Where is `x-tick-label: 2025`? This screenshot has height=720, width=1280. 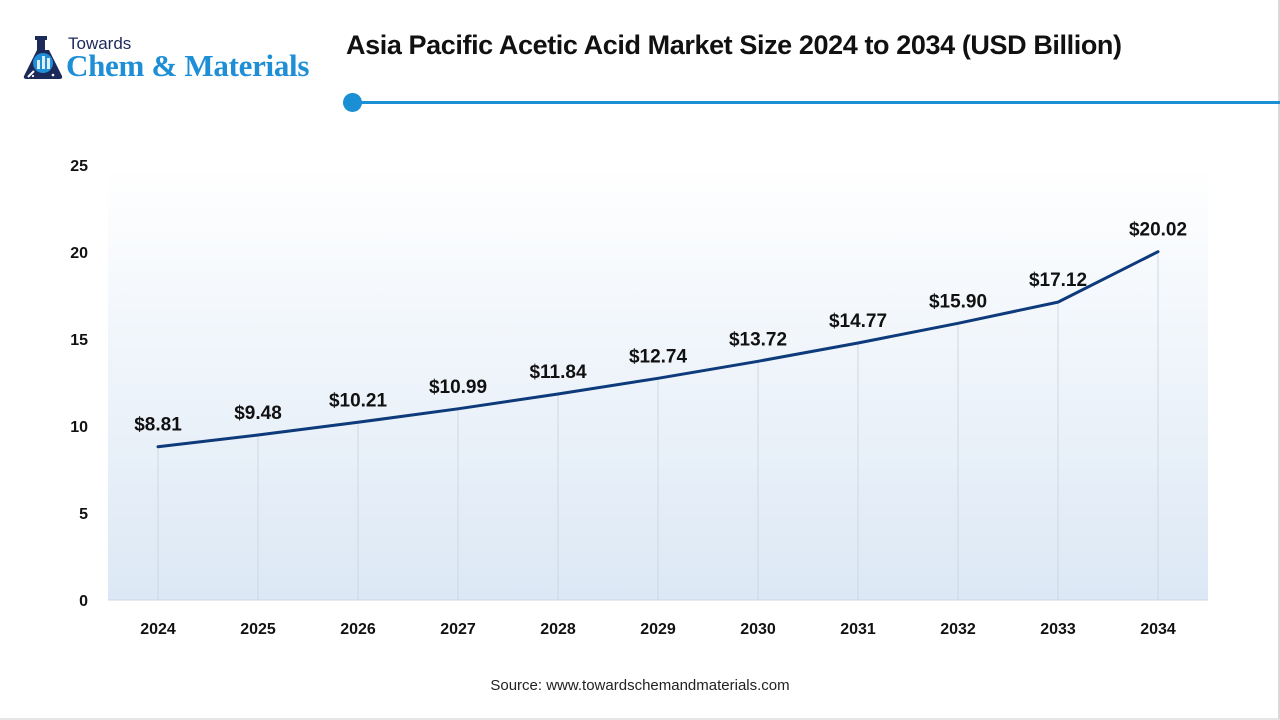 x-tick-label: 2025 is located at coordinates (258, 629).